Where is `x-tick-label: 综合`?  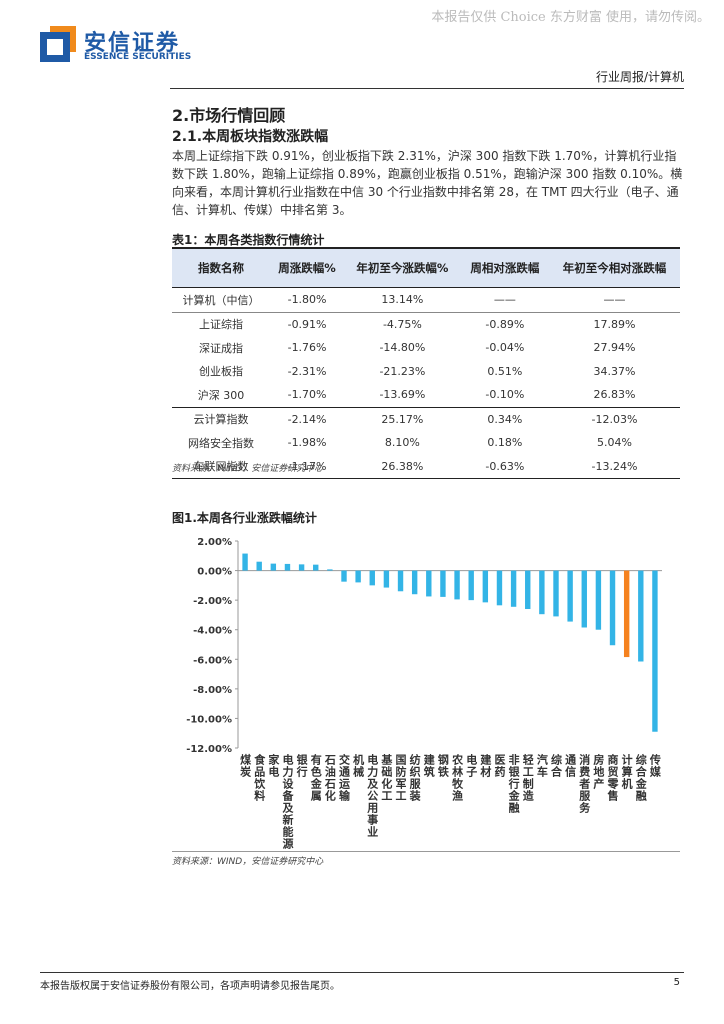
x-tick-label: 综合 is located at coordinates (556, 765).